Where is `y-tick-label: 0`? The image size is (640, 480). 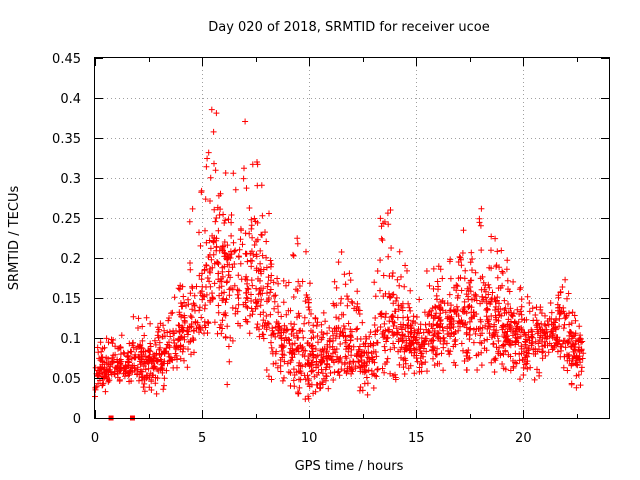 y-tick-label: 0 is located at coordinates (77, 419).